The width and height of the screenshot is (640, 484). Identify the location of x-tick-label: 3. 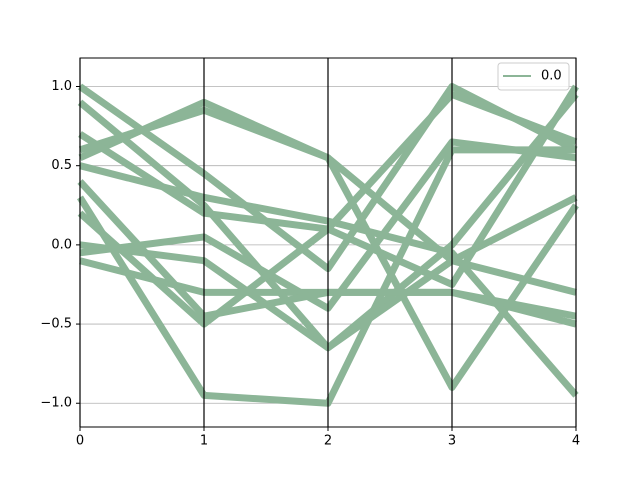
(452, 441).